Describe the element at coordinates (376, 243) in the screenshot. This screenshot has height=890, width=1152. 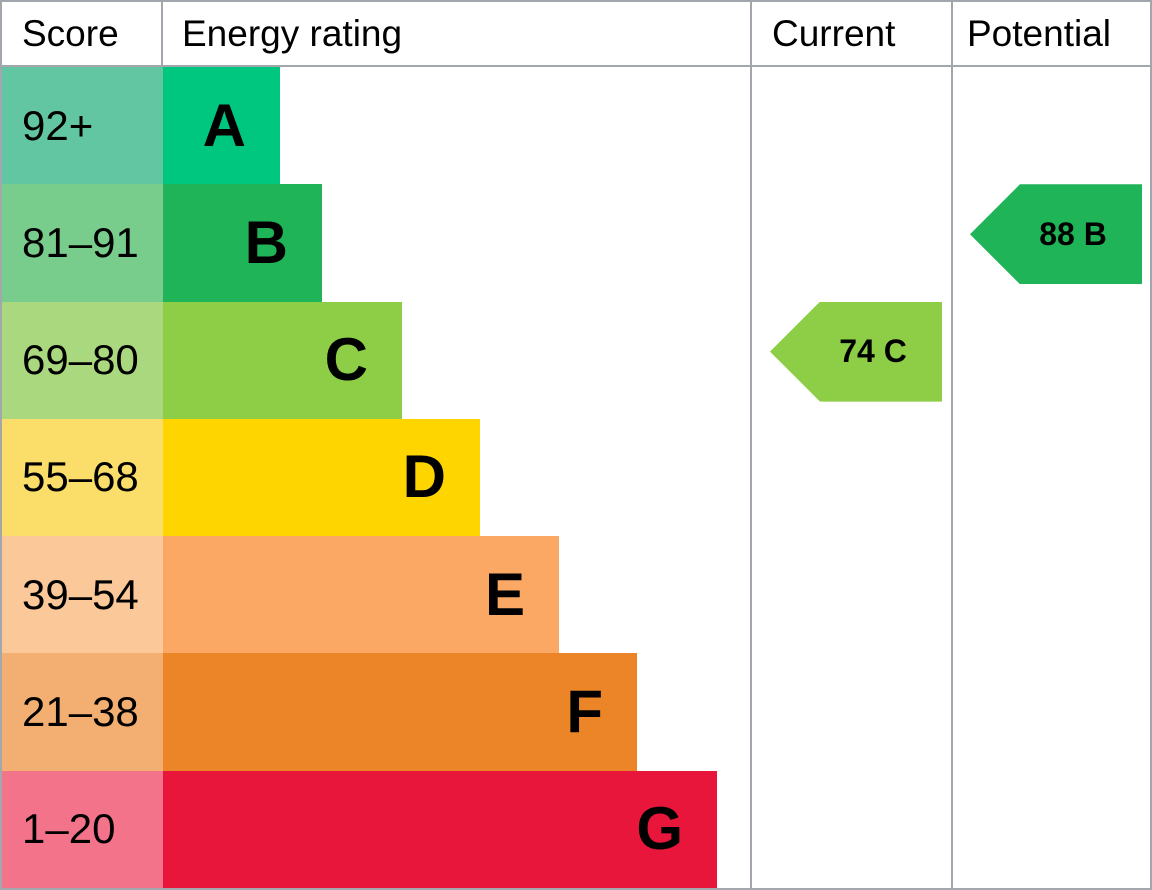
I see `rating-row-b: 81–91 B` at that location.